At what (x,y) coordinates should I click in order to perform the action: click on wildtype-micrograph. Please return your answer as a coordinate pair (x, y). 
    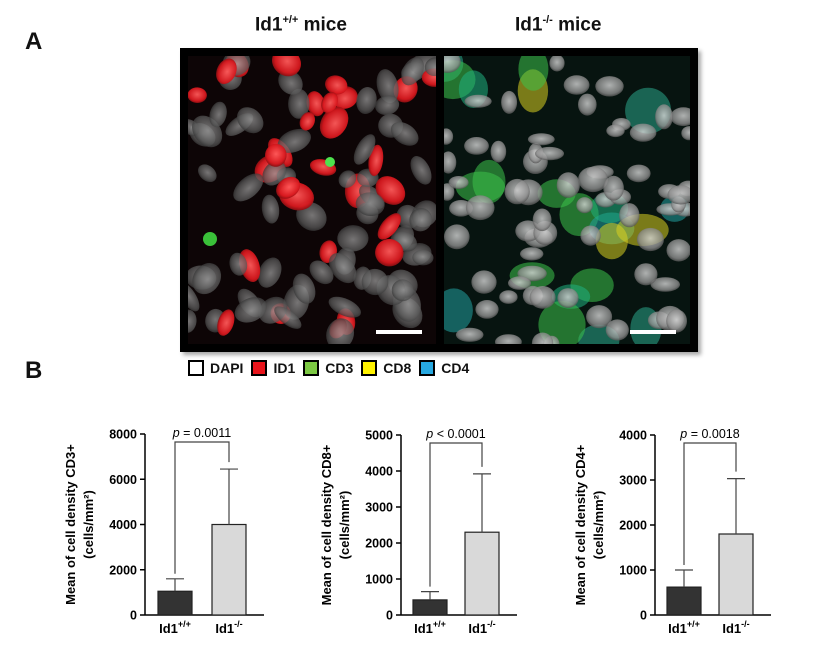
    Looking at the image, I should click on (312, 200).